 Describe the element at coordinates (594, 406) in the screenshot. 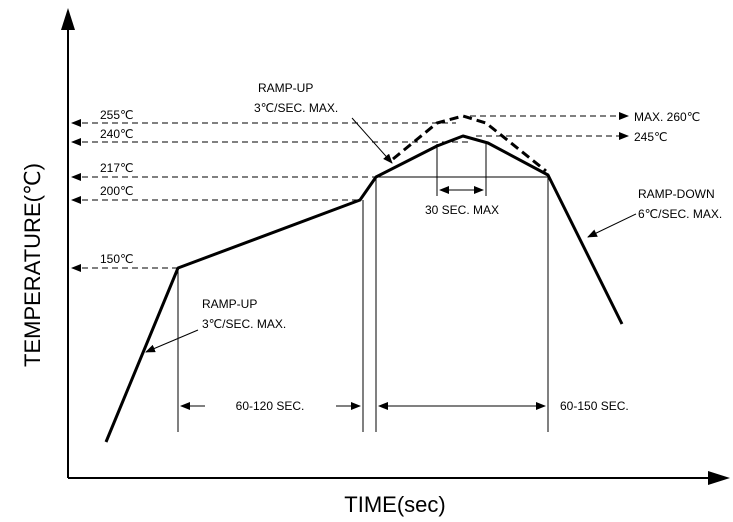

I see `liquidus-window-label: 60-150 SEC.` at that location.